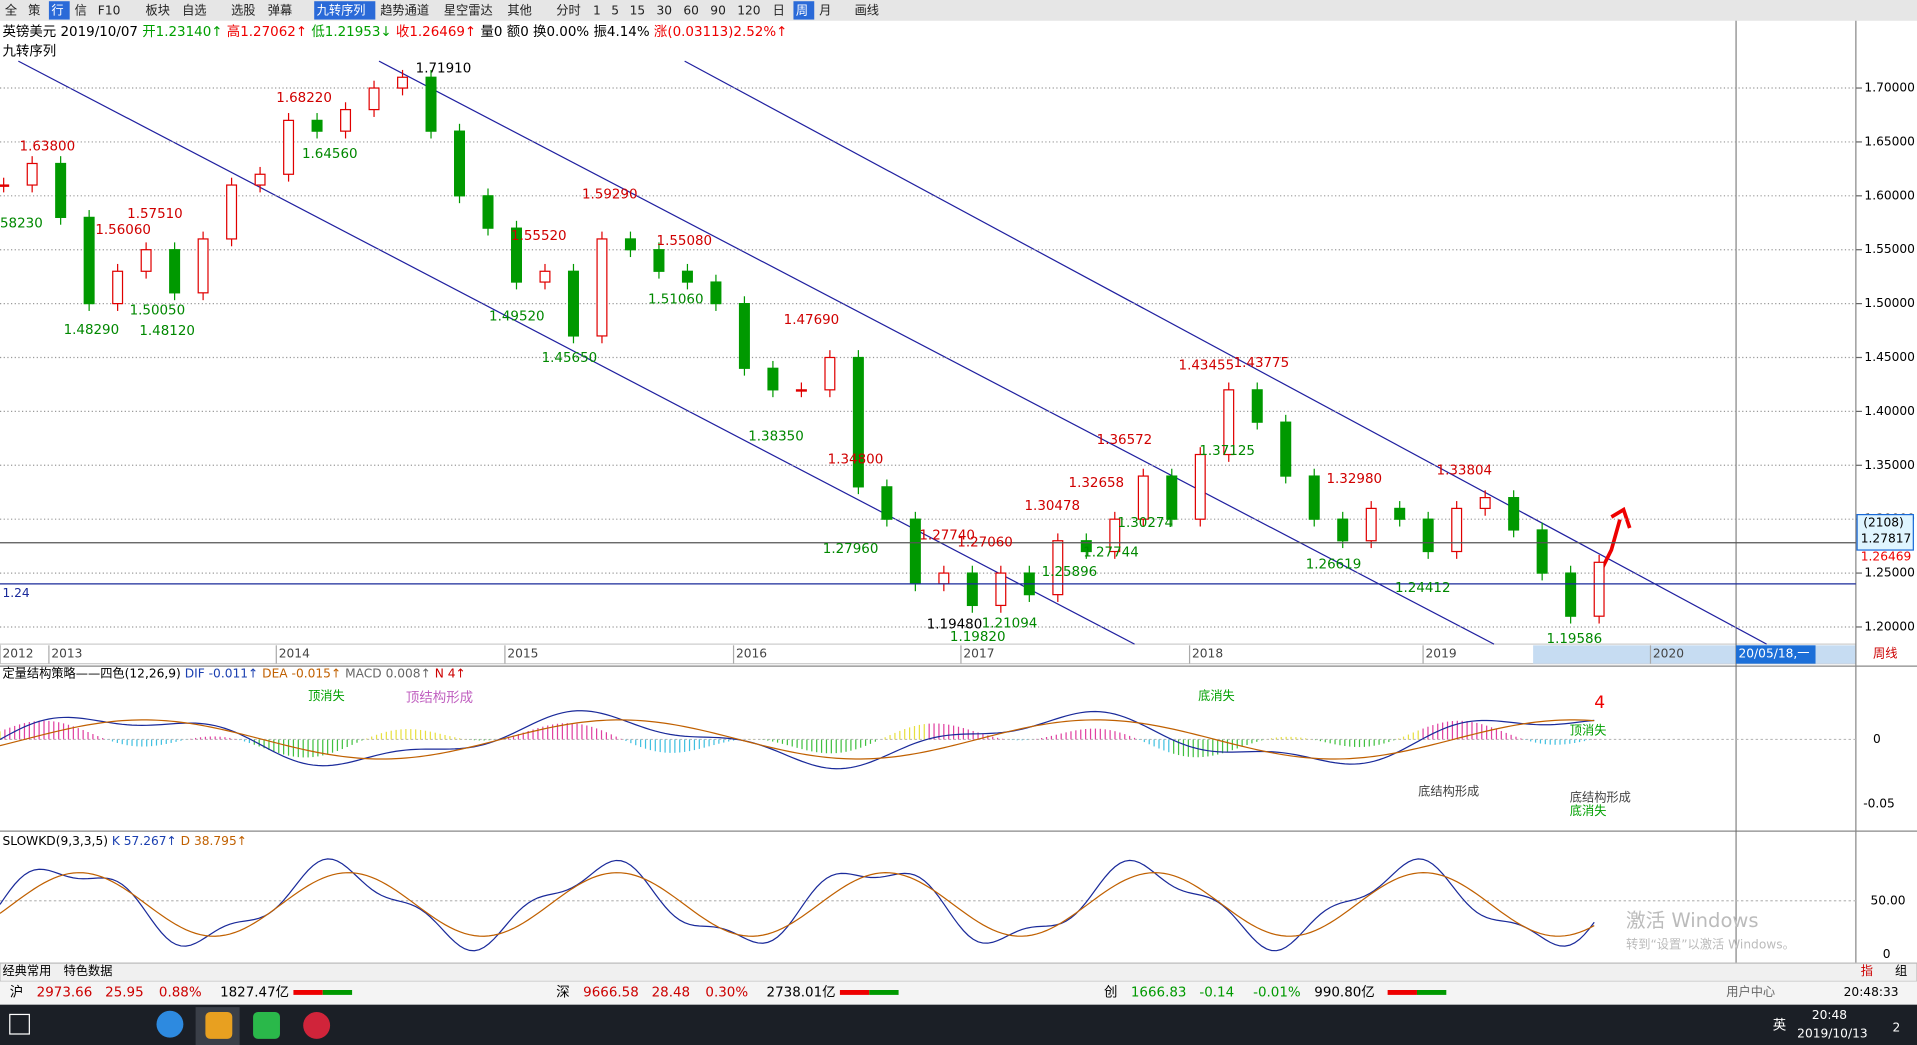  I want to click on y-tick-label: 1.70000, so click(1889, 88).